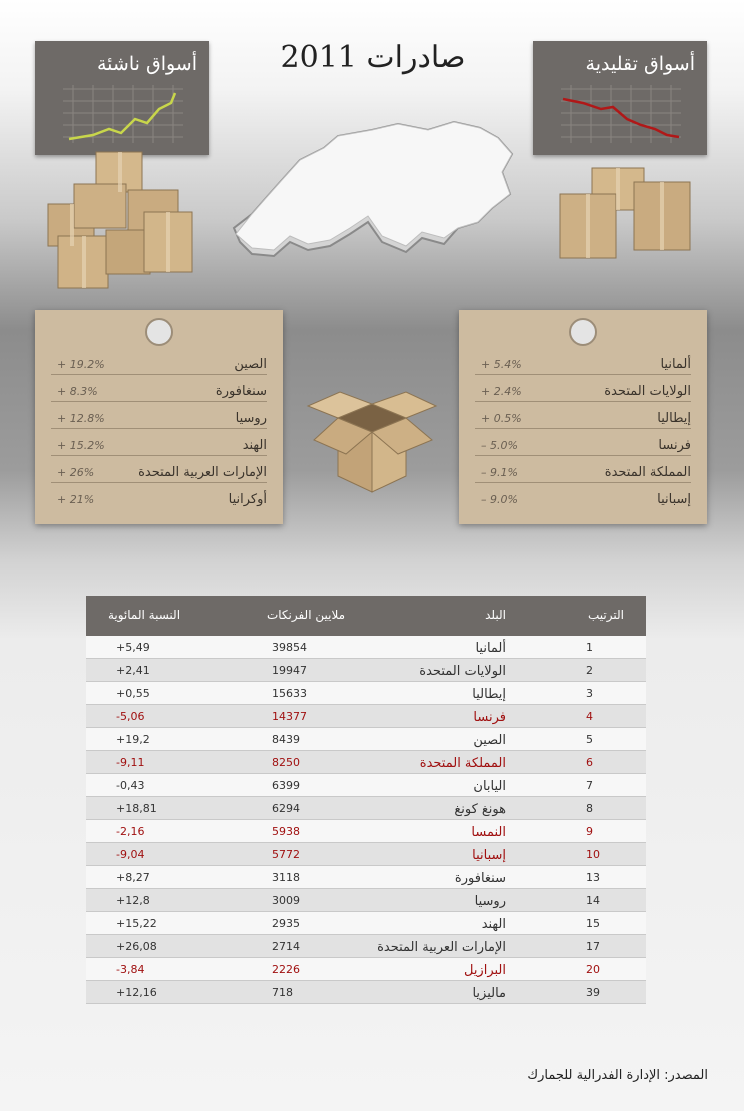 The height and width of the screenshot is (1111, 744). What do you see at coordinates (286, 900) in the screenshot?
I see `millions-cell: 3009` at bounding box center [286, 900].